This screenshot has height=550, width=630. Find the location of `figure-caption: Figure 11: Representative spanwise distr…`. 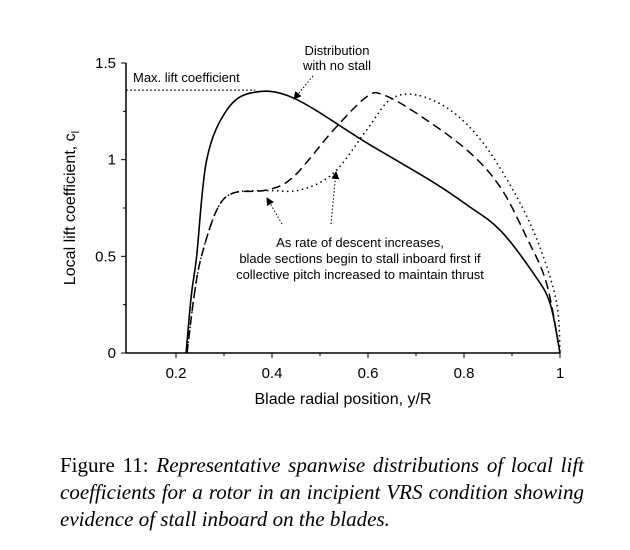

figure-caption: Figure 11: Representative spanwise distr… is located at coordinates (322, 492).